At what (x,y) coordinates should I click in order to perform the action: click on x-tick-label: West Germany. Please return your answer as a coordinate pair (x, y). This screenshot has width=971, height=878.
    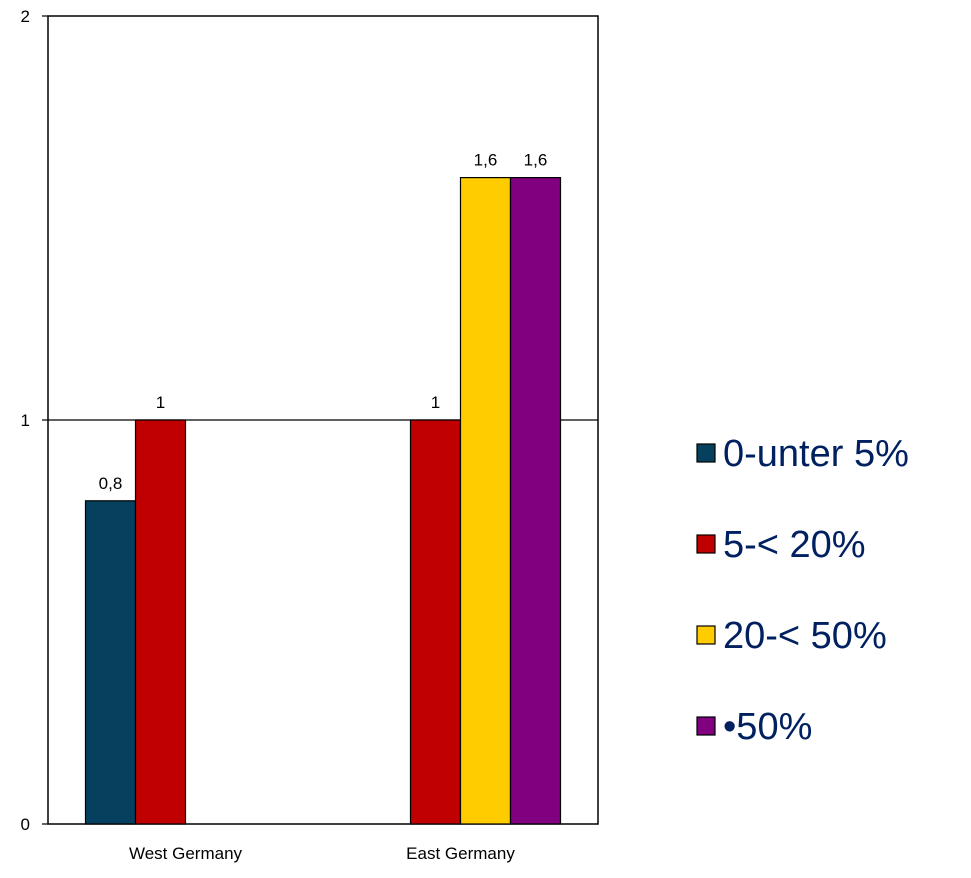
    Looking at the image, I should click on (186, 853).